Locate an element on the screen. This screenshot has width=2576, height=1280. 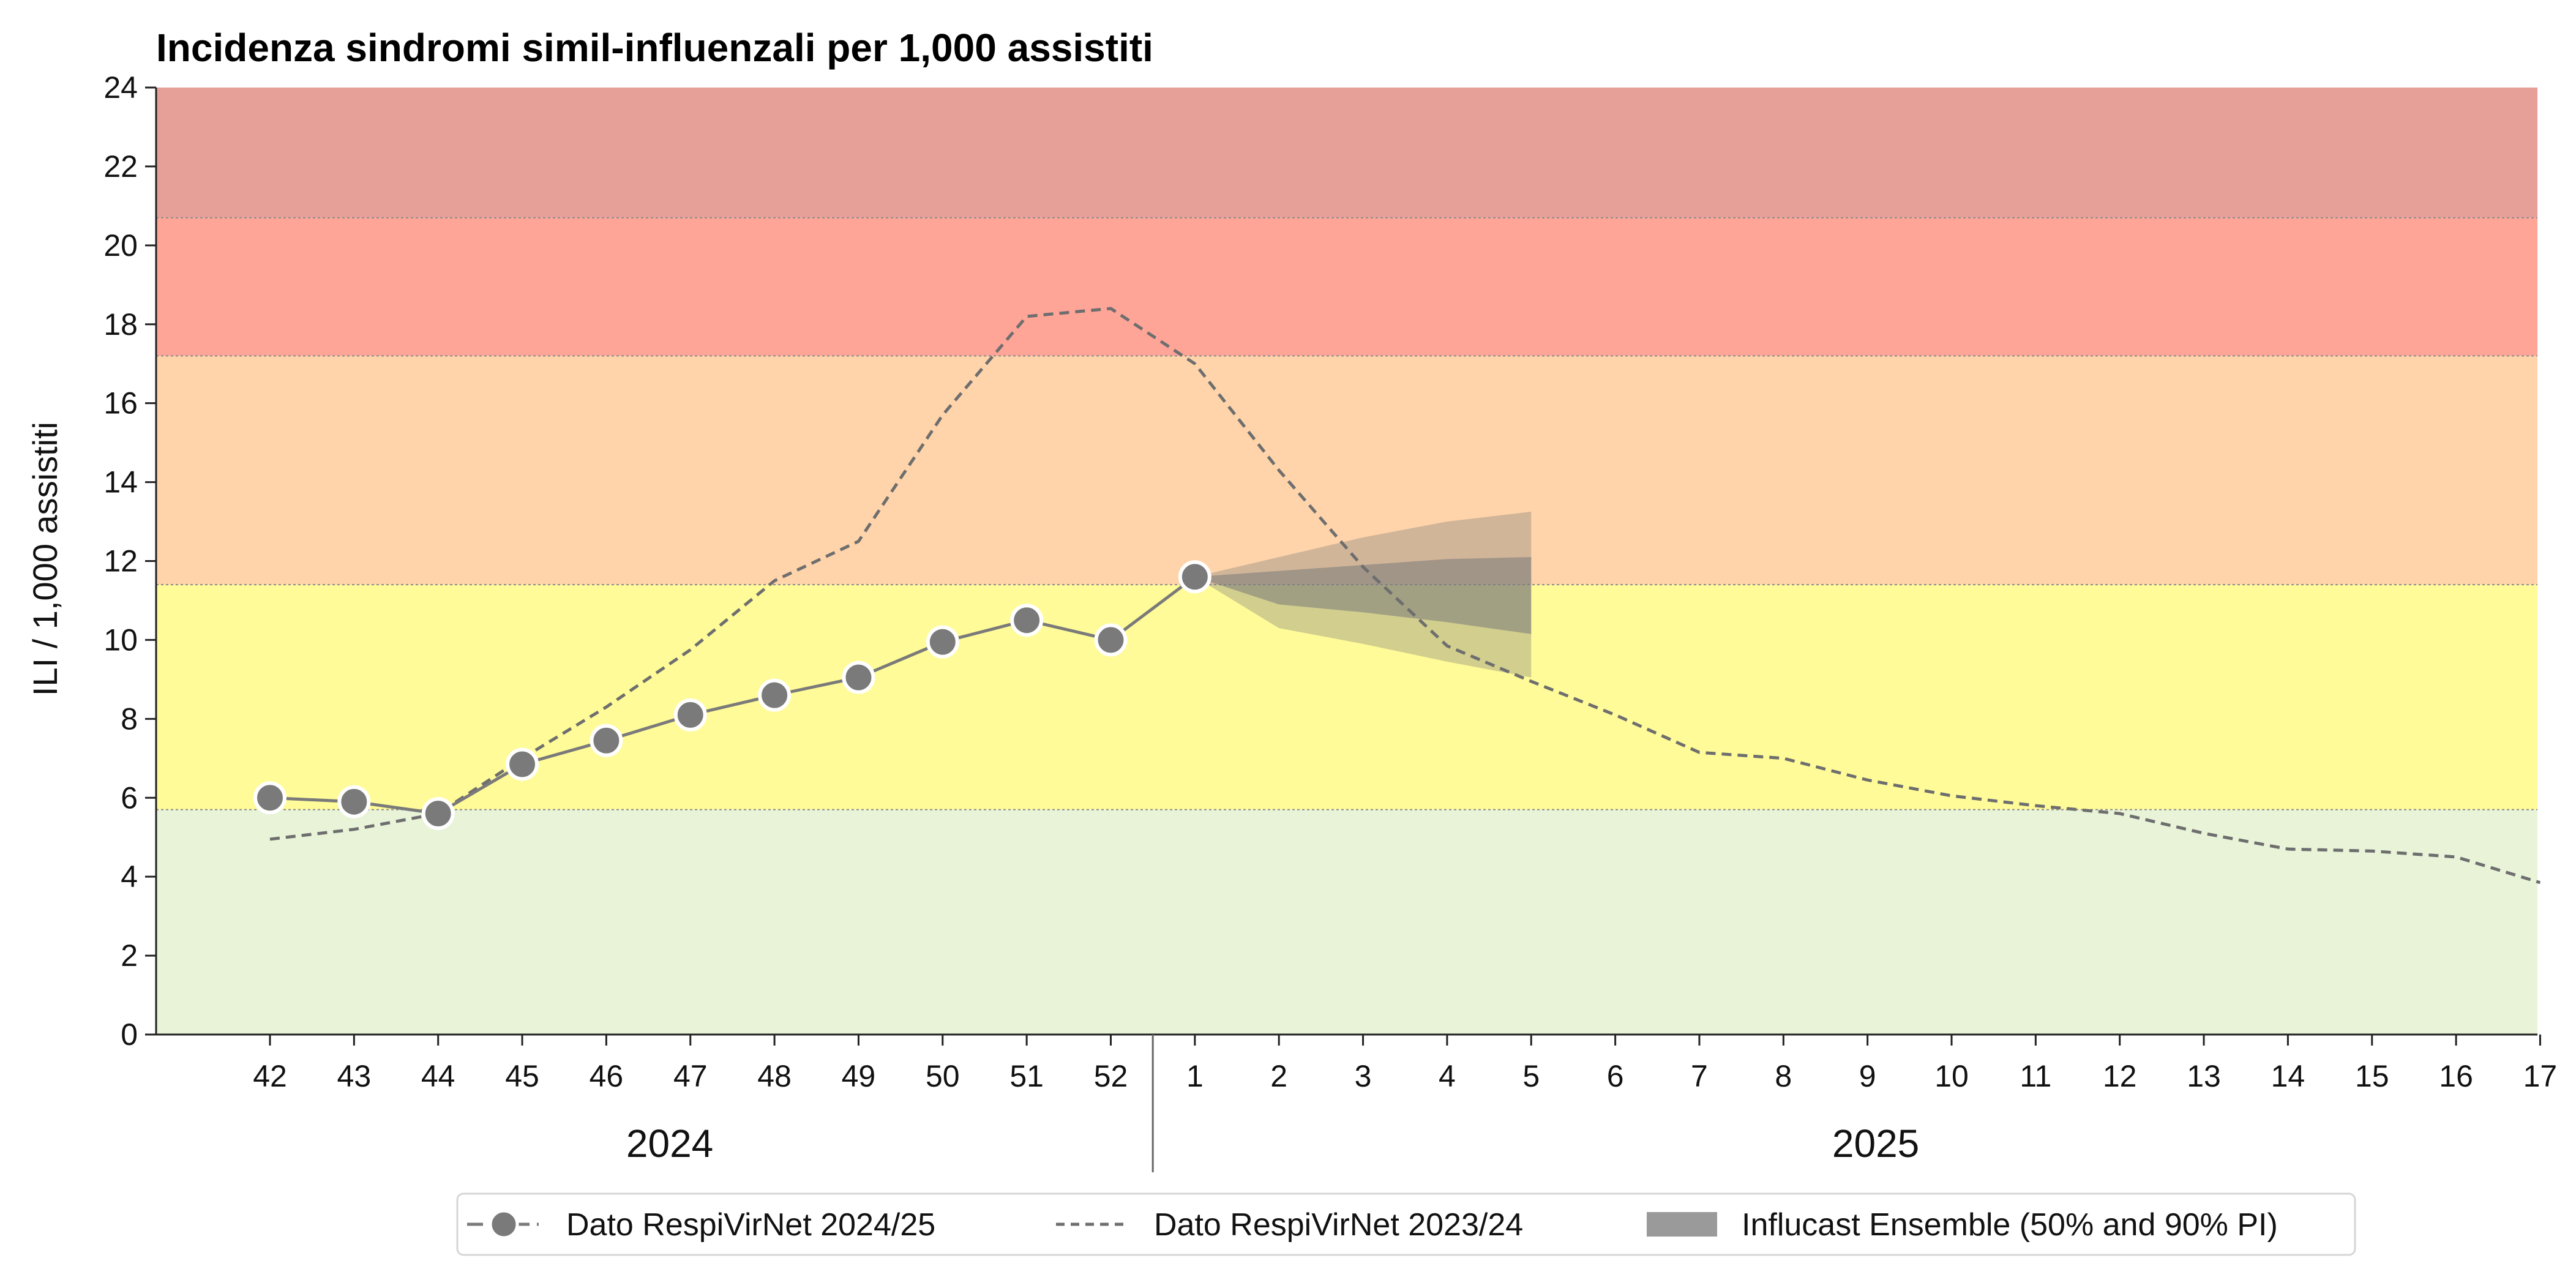
y-tick-label: 18 is located at coordinates (121, 324).